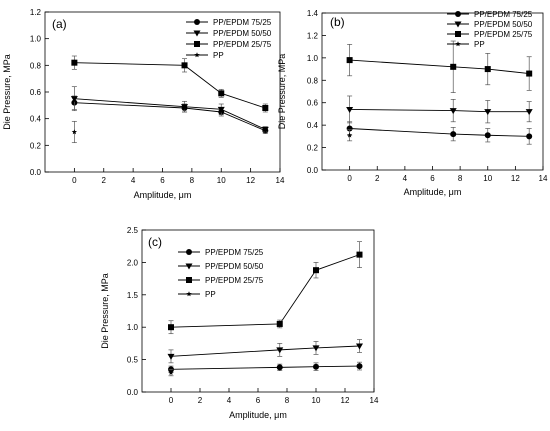  I want to click on y-tick-label: 2.0, so click(133, 262).